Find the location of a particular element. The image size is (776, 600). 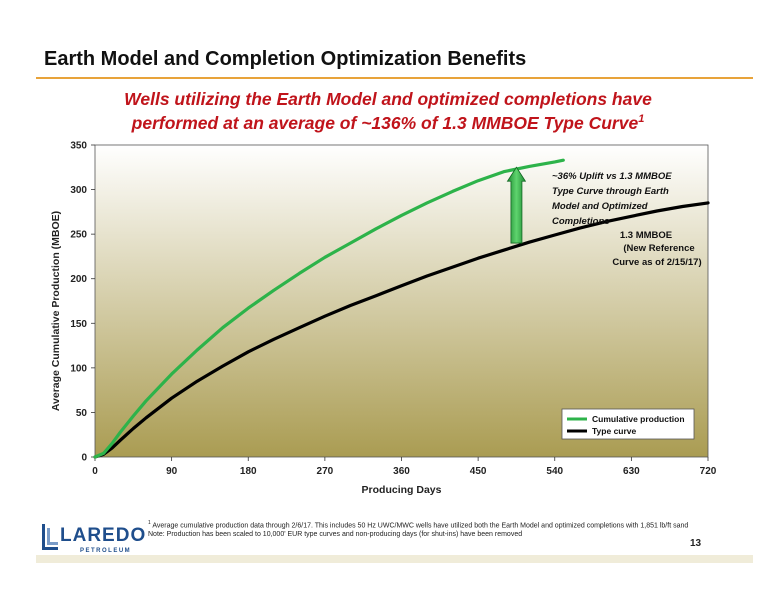

logo-mark-icon is located at coordinates (50, 537).